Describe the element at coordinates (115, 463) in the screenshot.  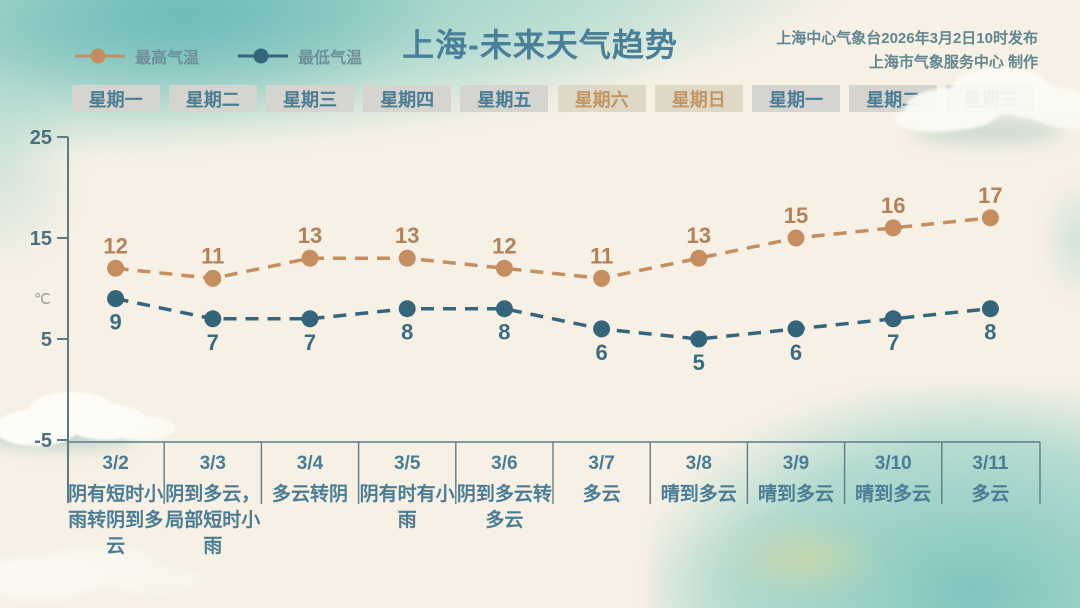
I see `forecast-date: 3/2` at that location.